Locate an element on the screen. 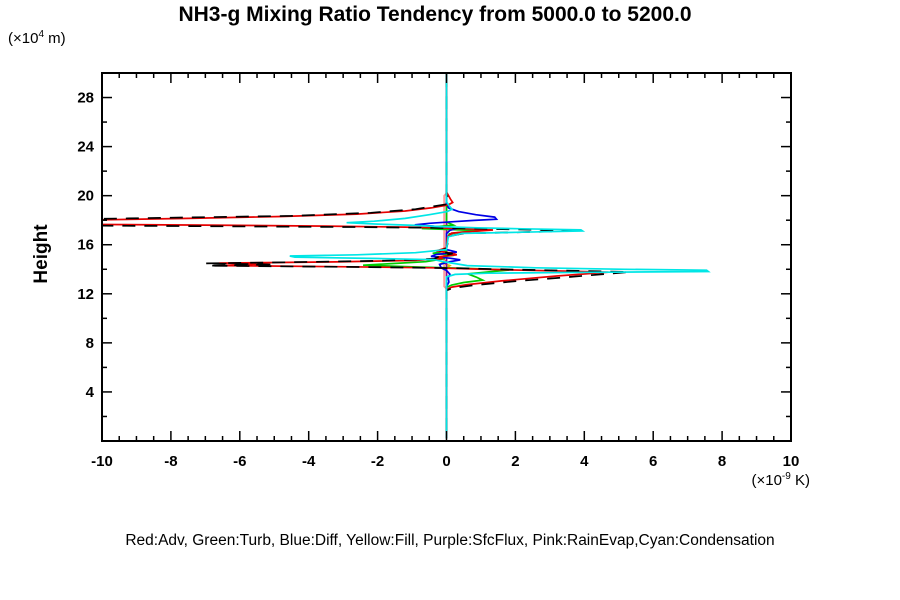 The height and width of the screenshot is (600, 900). x-tick-label: -10 is located at coordinates (102, 461).